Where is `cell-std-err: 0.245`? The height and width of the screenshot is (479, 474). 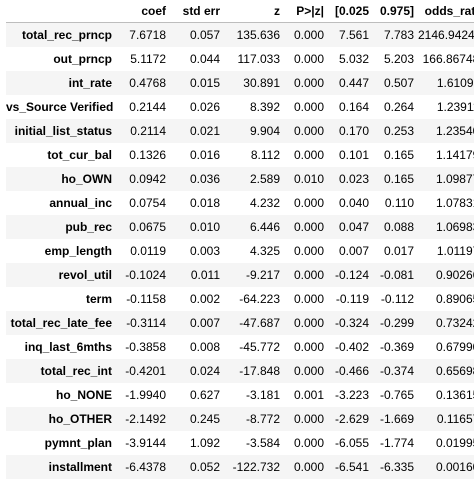
cell-std-err: 0.245 is located at coordinates (204, 419).